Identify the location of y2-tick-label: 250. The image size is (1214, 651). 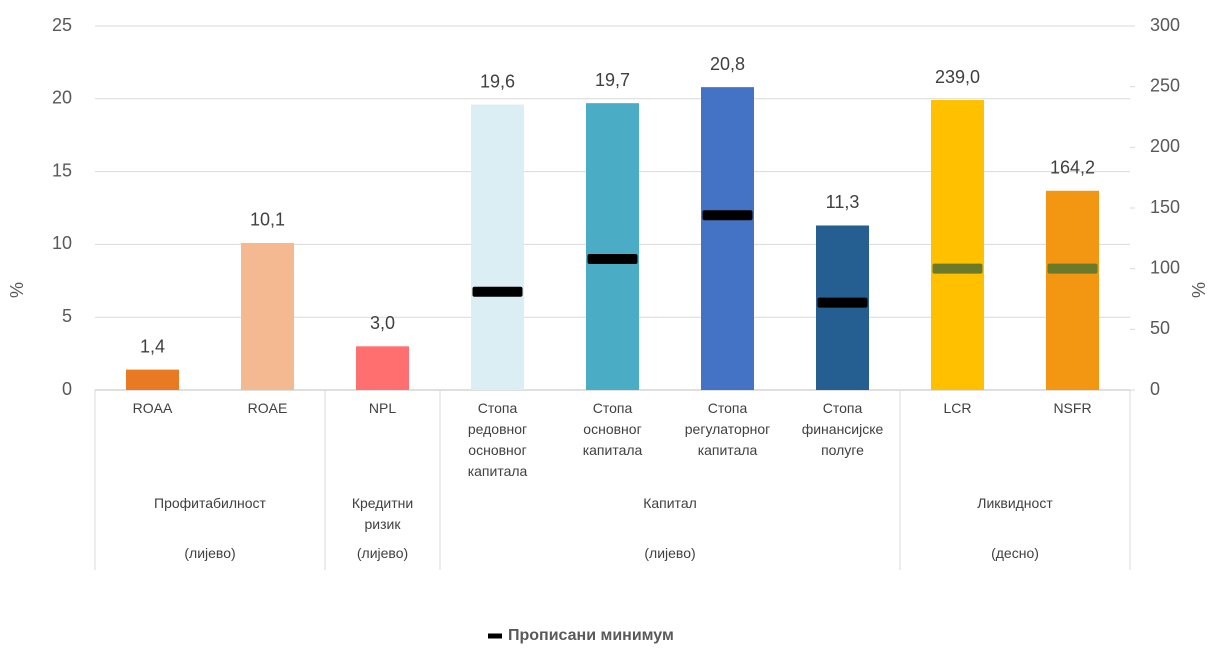
(1165, 85).